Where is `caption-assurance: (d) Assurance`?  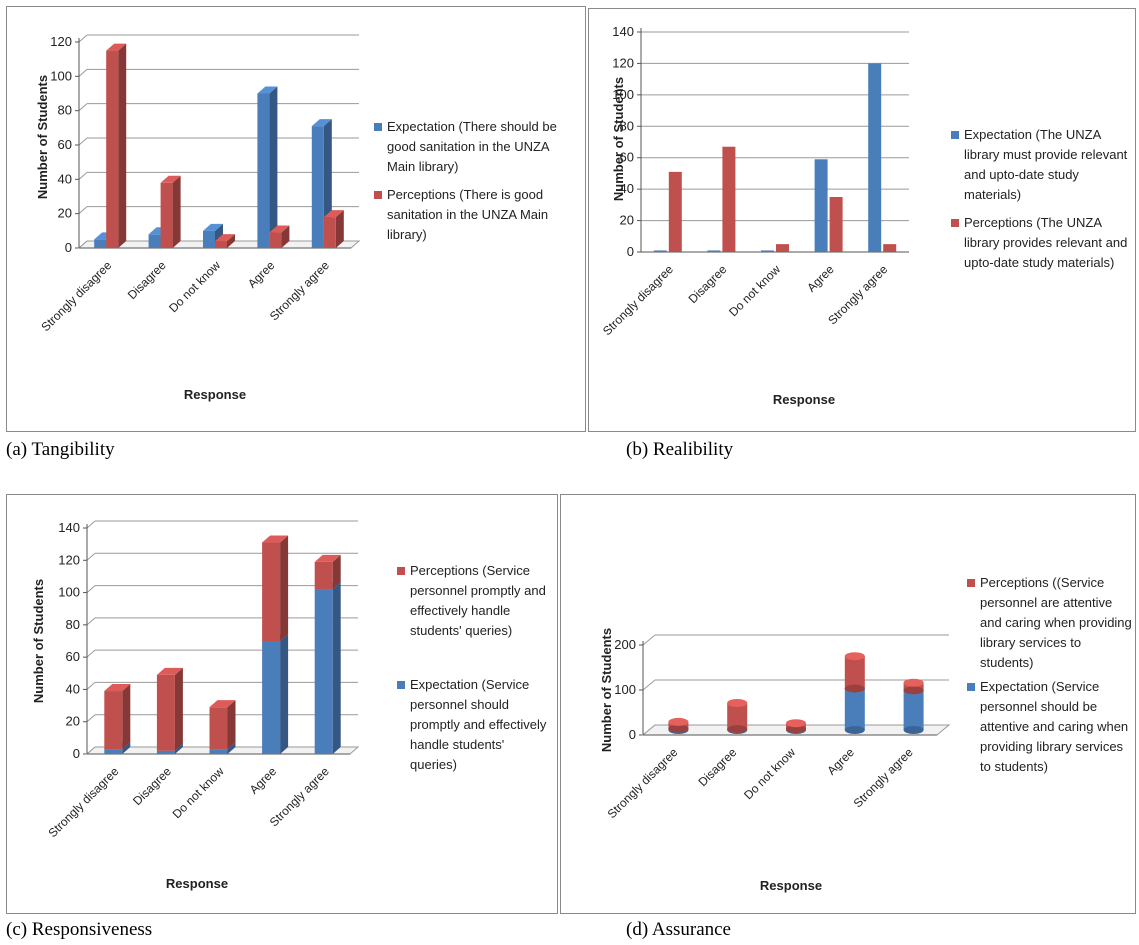 caption-assurance: (d) Assurance is located at coordinates (678, 929).